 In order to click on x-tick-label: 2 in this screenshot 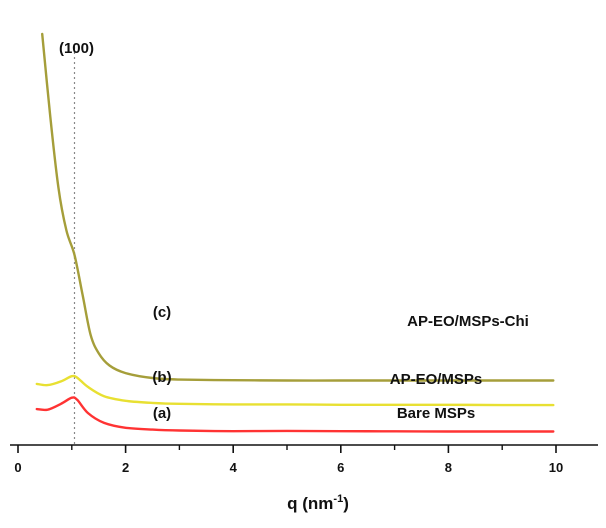, I will do `click(125, 467)`.